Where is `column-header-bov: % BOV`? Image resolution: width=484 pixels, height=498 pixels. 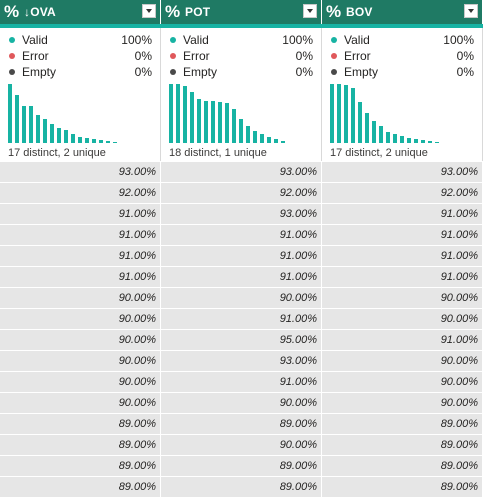 column-header-bov: % BOV is located at coordinates (402, 12).